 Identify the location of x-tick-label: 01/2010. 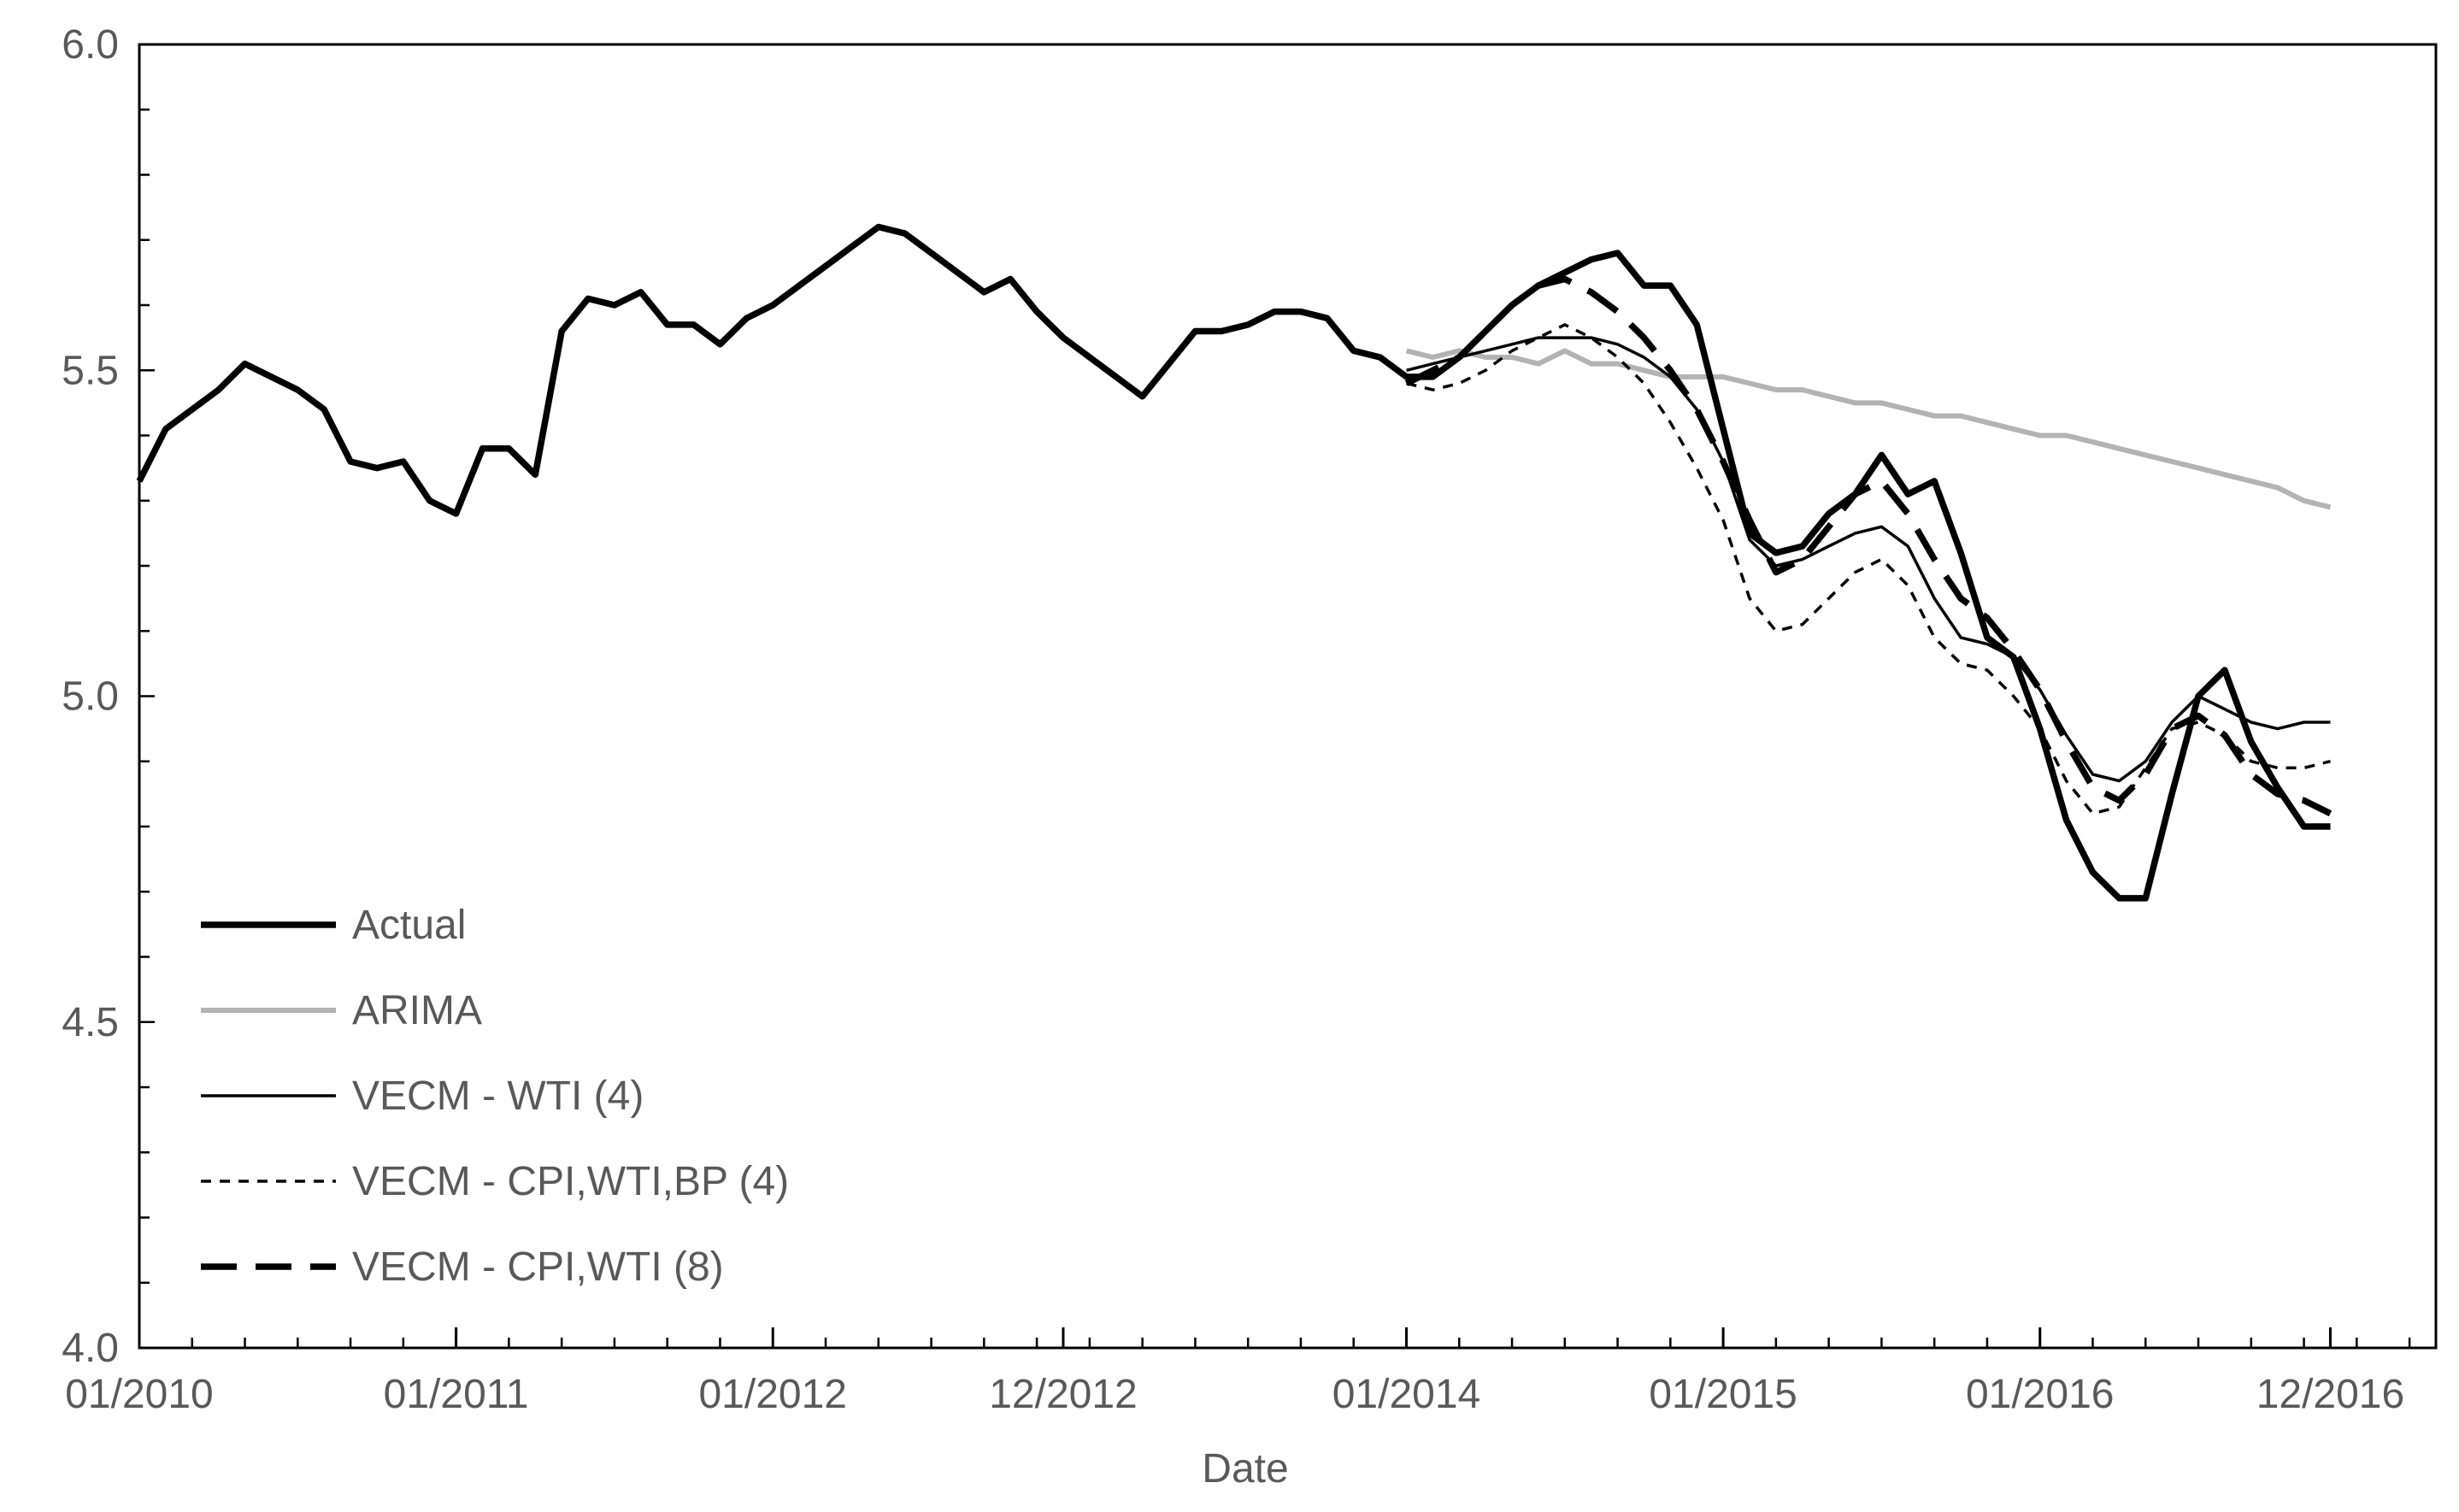
(139, 1394).